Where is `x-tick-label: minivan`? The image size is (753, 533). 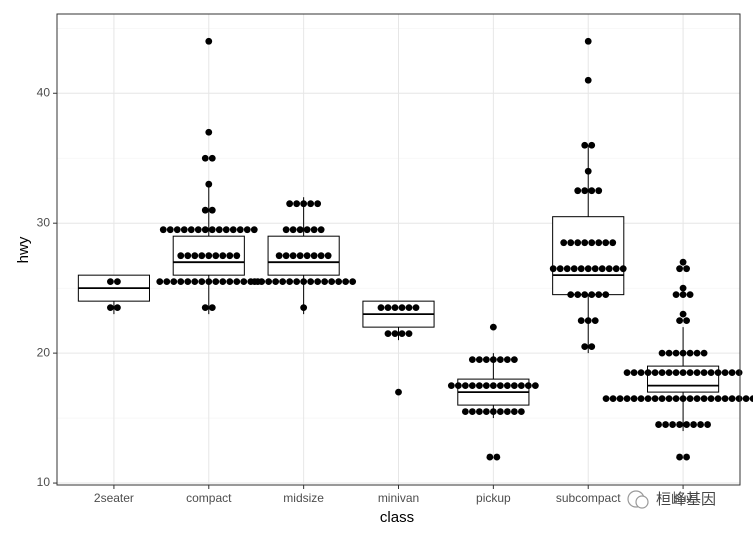 x-tick-label: minivan is located at coordinates (398, 498).